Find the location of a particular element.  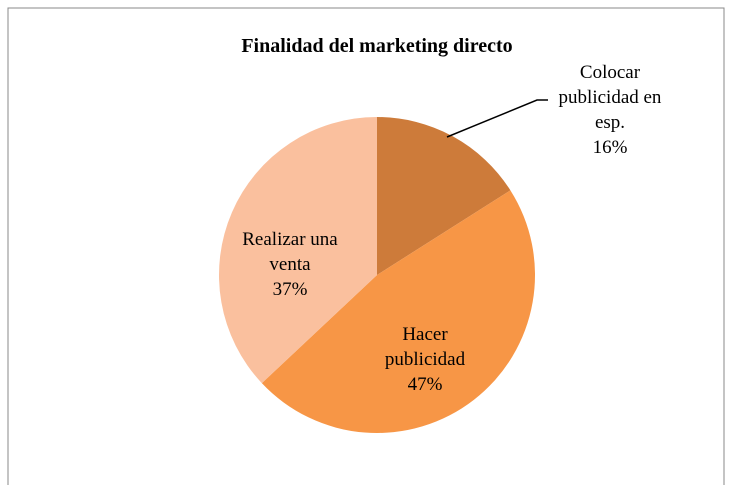

slice-label: Realizar una venta is located at coordinates (290, 252).